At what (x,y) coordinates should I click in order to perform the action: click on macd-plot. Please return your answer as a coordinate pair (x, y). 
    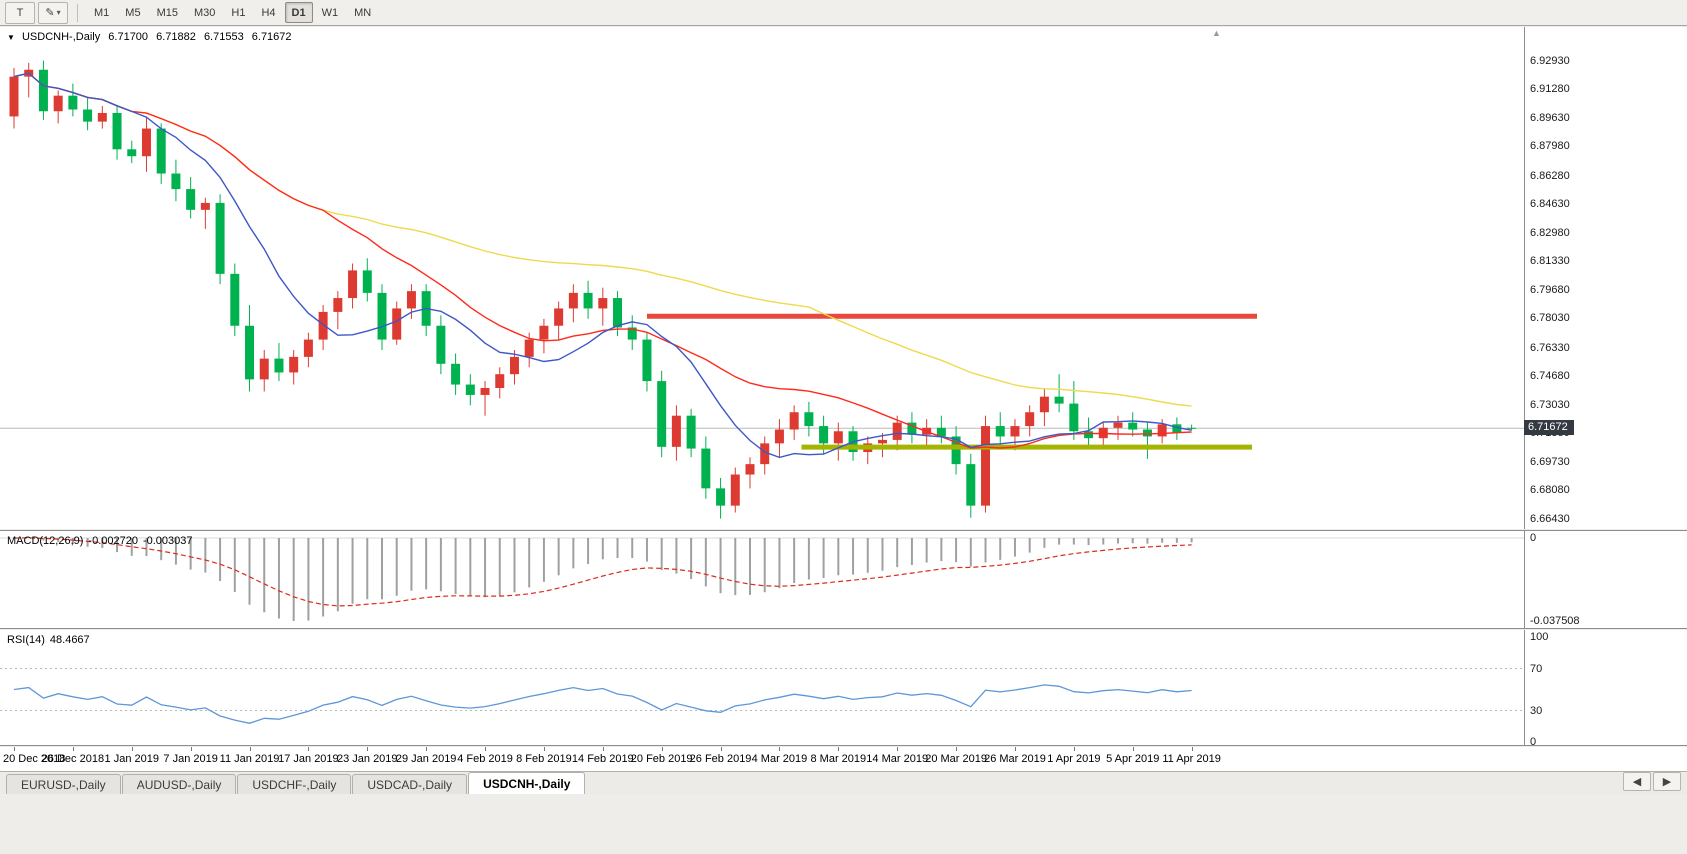
    Looking at the image, I should click on (762, 579).